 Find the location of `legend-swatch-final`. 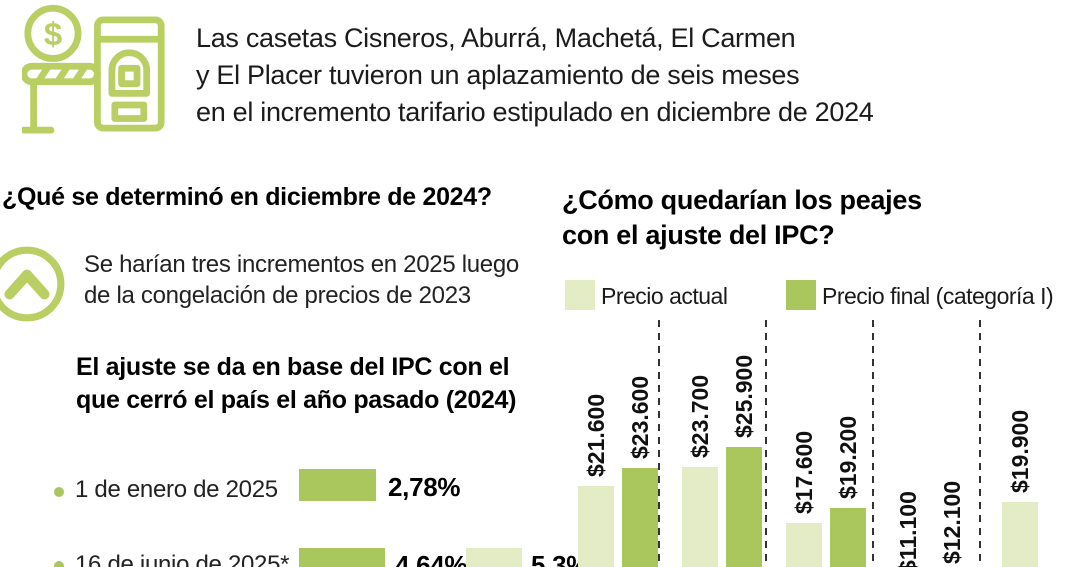

legend-swatch-final is located at coordinates (801, 295).